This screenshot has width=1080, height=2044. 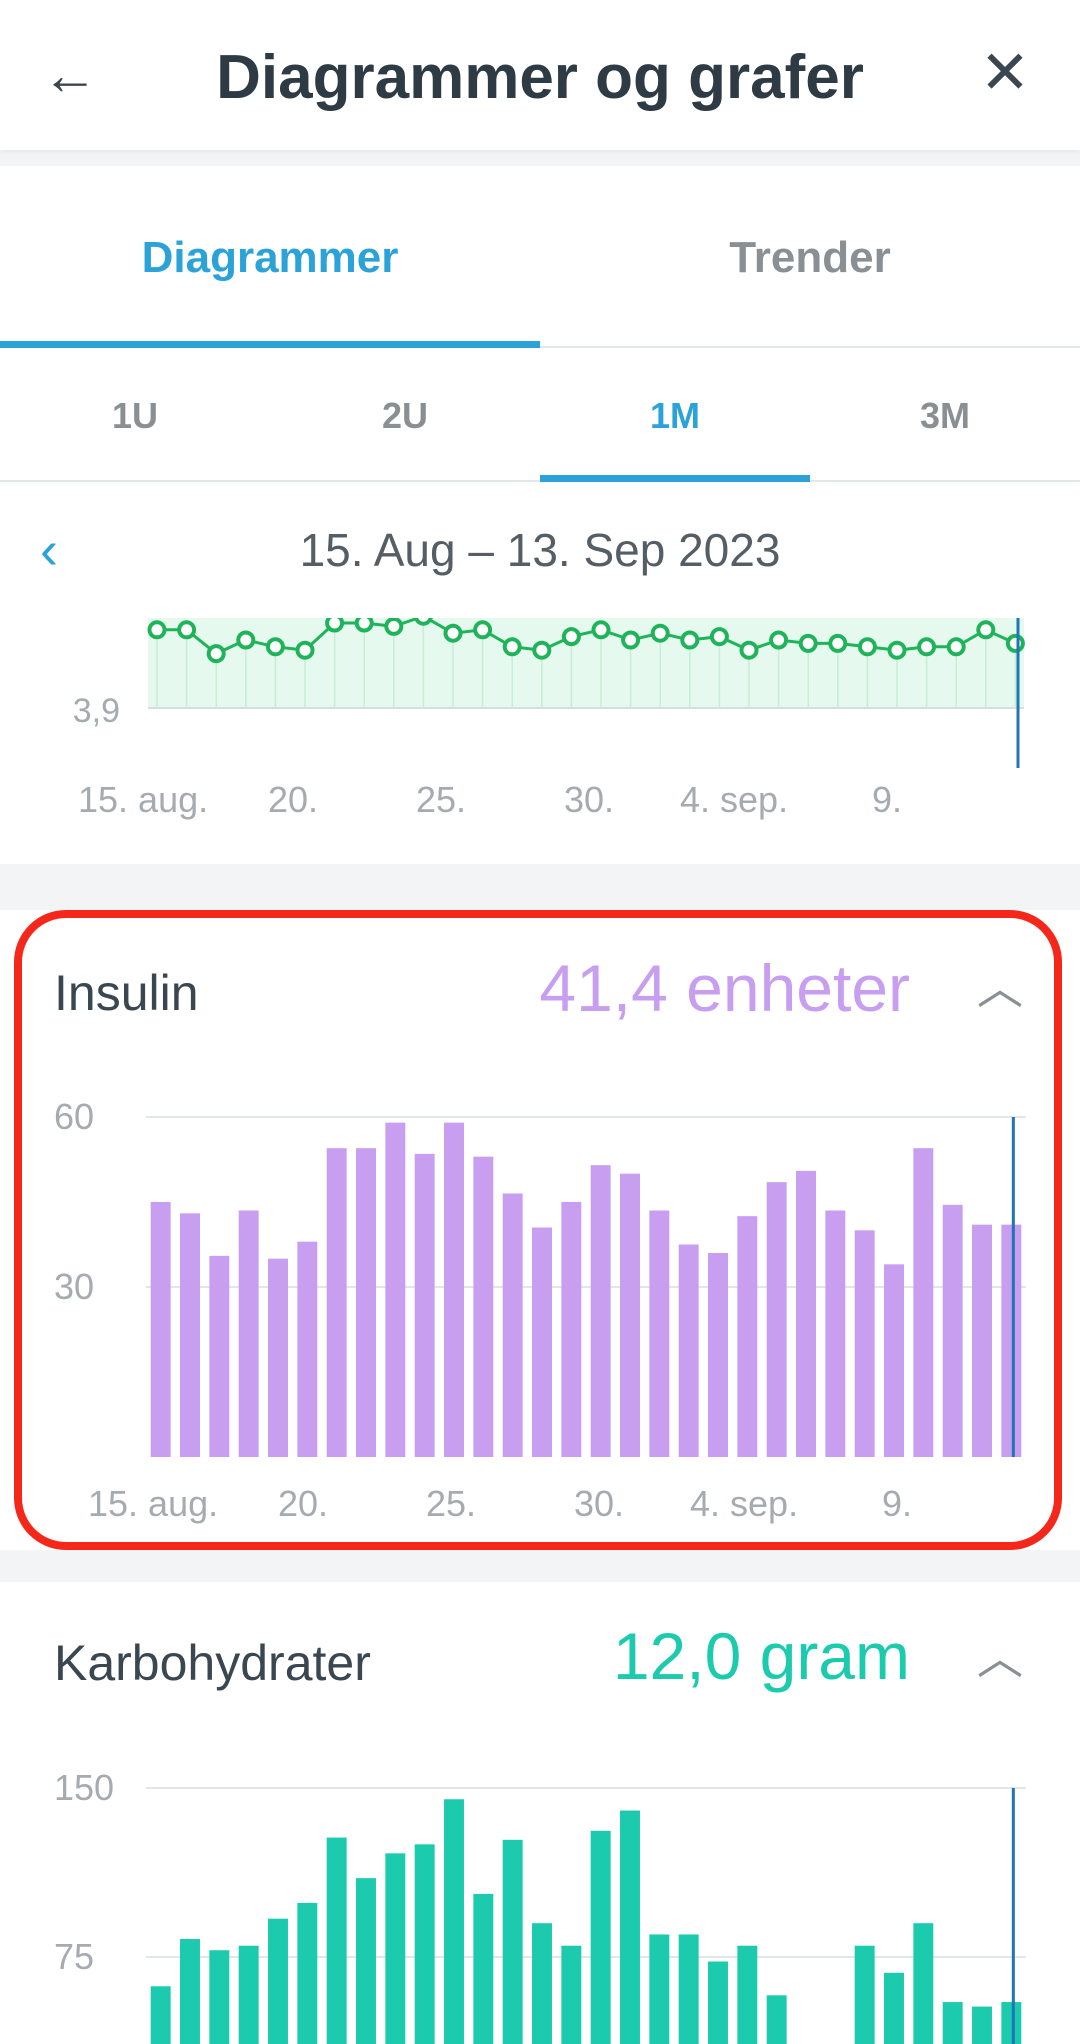 I want to click on range-3m: 3M, so click(x=944, y=415).